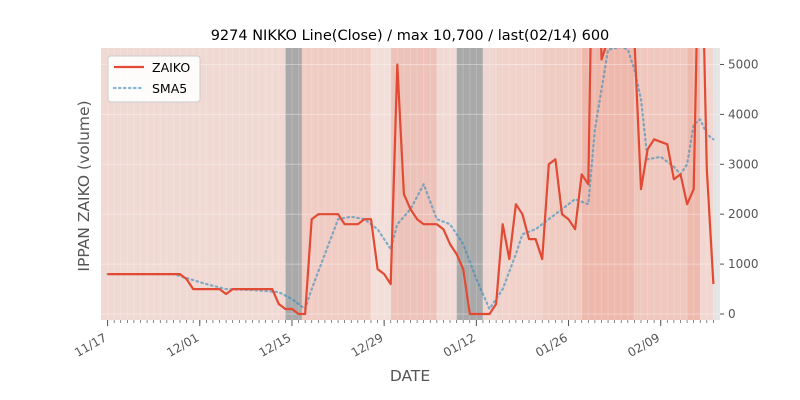  What do you see at coordinates (169, 88) in the screenshot?
I see `legend-label-sma5: SMA5` at bounding box center [169, 88].